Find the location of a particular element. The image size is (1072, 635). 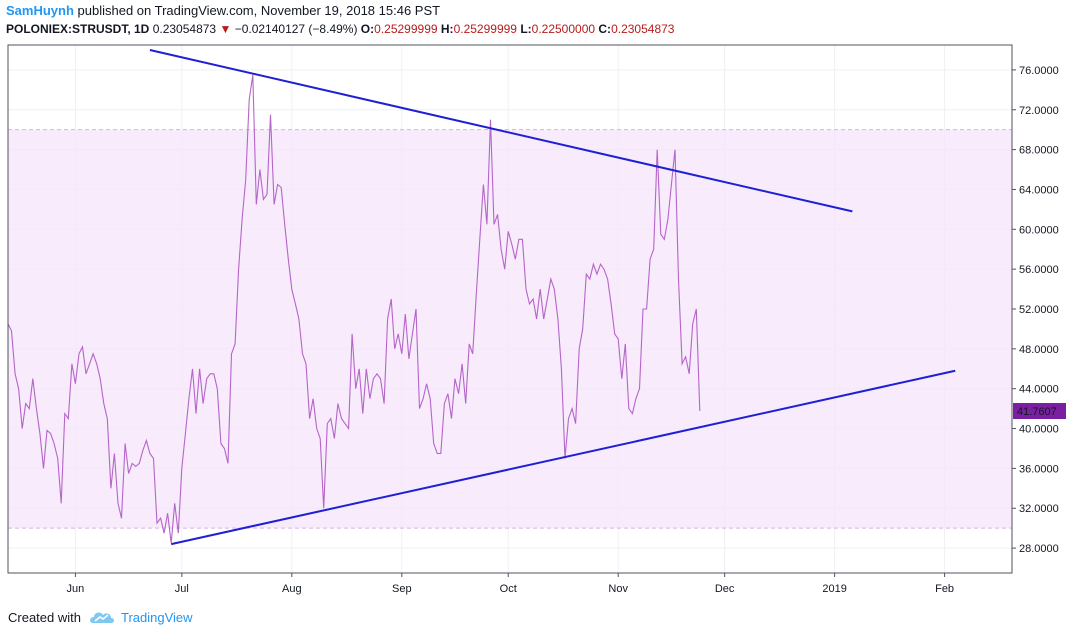

last-value-badge-bg is located at coordinates (1039, 411).